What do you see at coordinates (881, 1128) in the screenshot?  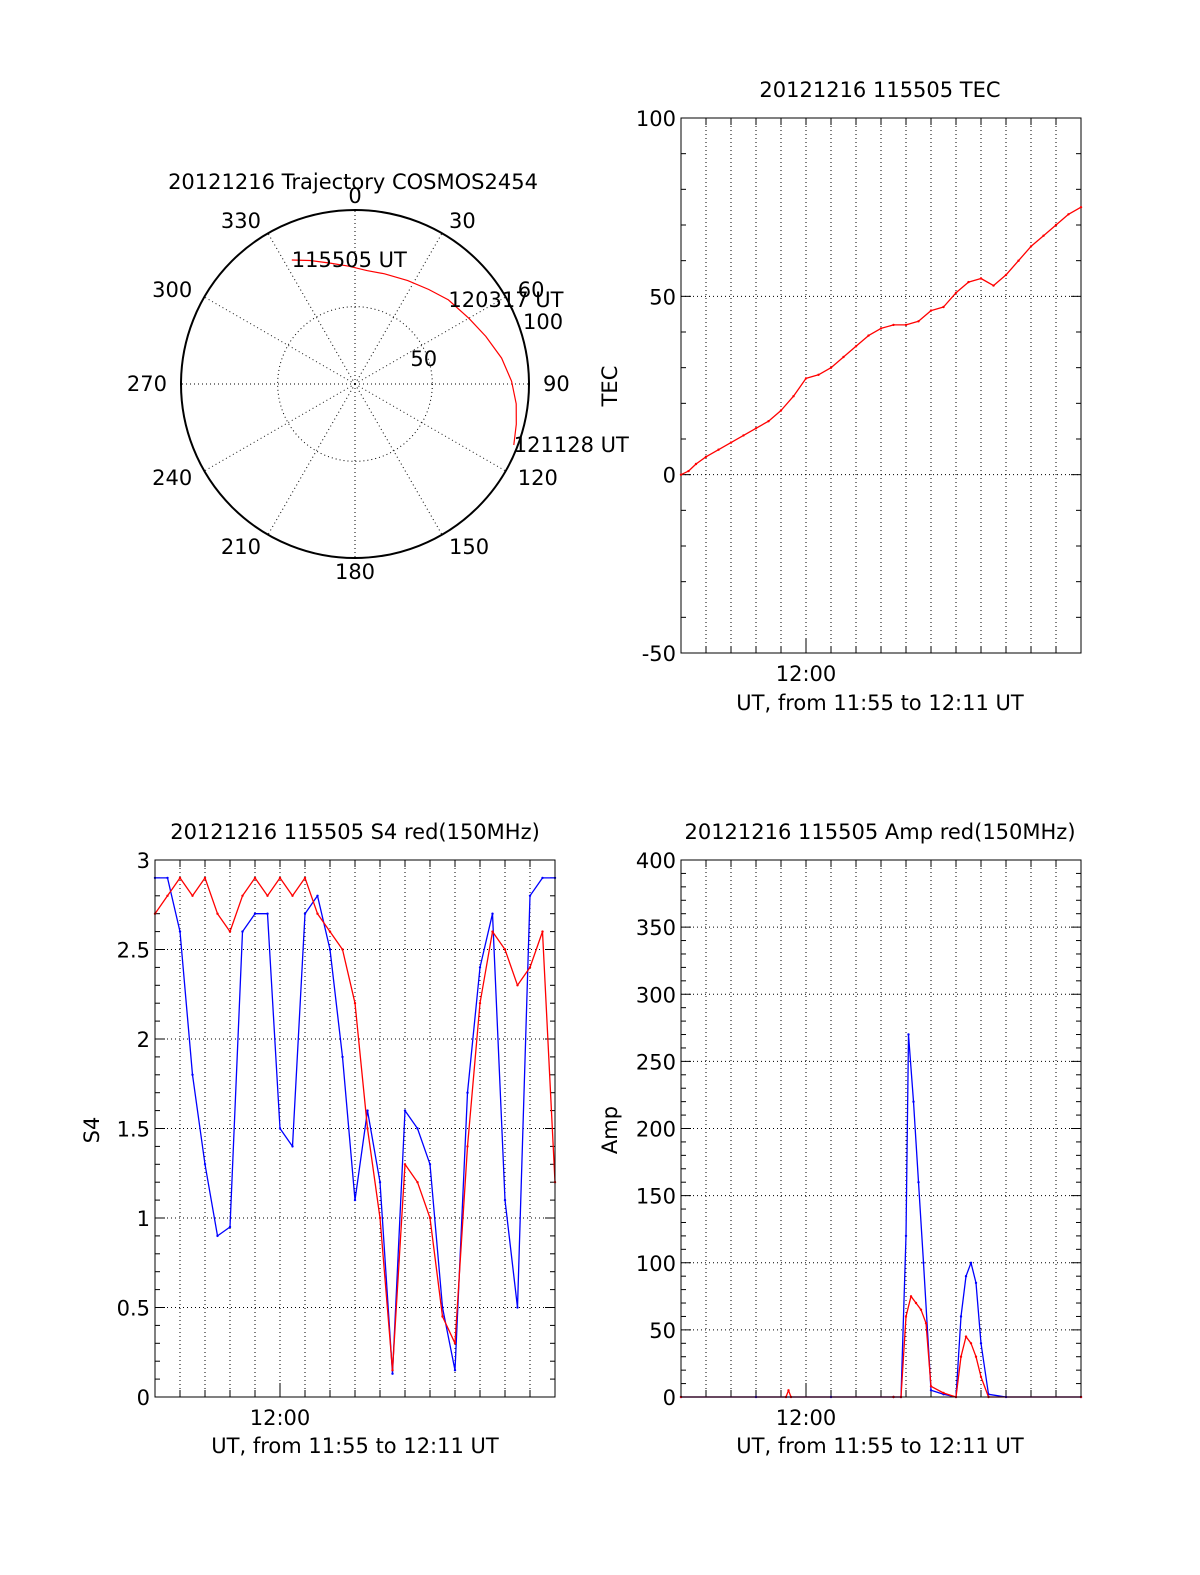 I see `amp-grid` at bounding box center [881, 1128].